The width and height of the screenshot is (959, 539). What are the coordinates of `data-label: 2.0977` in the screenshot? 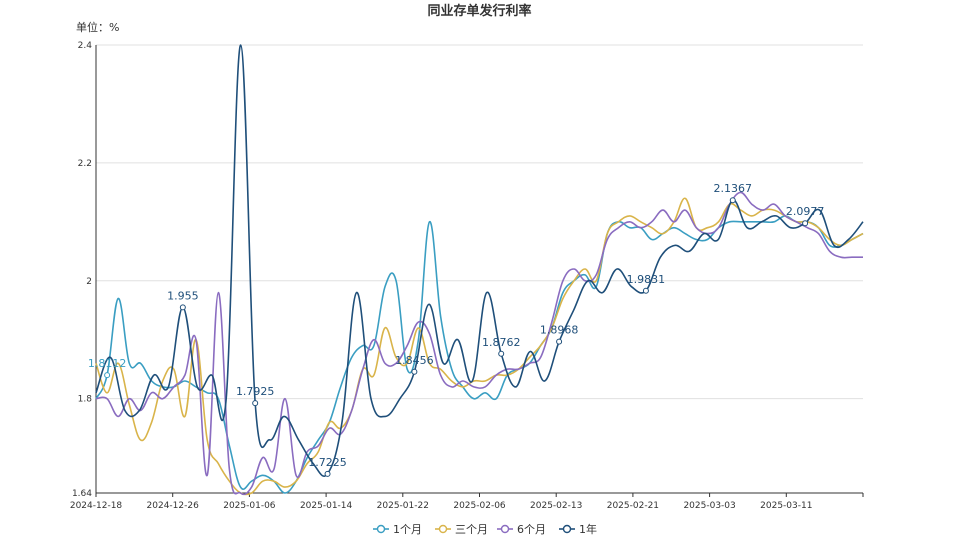 It's located at (805, 211).